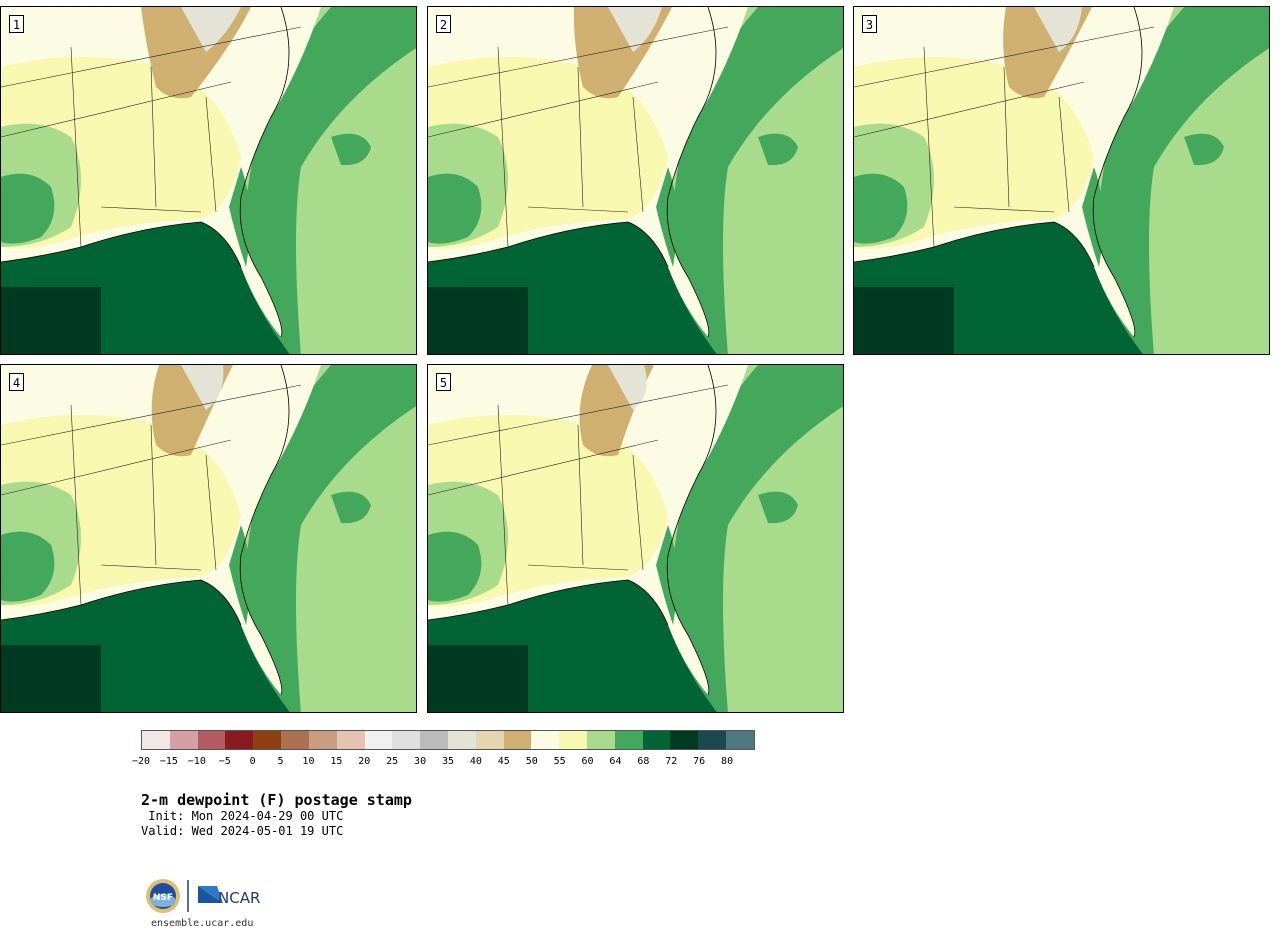  What do you see at coordinates (252, 761) in the screenshot?
I see `colorbar-tick-label: 0` at bounding box center [252, 761].